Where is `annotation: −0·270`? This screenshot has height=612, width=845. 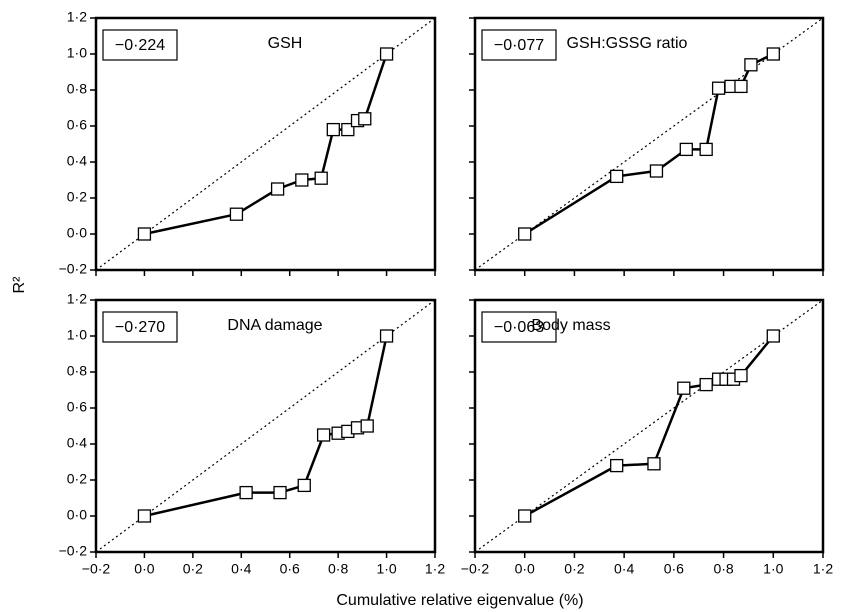 annotation: −0·270 is located at coordinates (140, 327).